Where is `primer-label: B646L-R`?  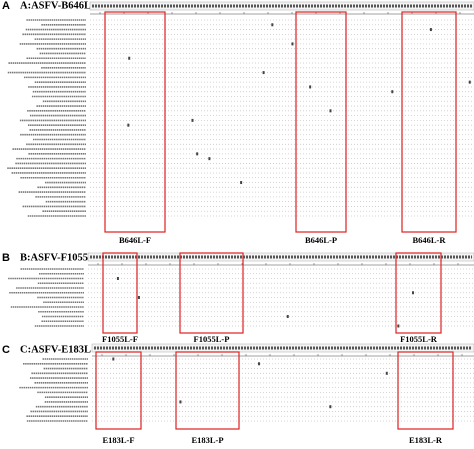 primer-label: B646L-R is located at coordinates (429, 240).